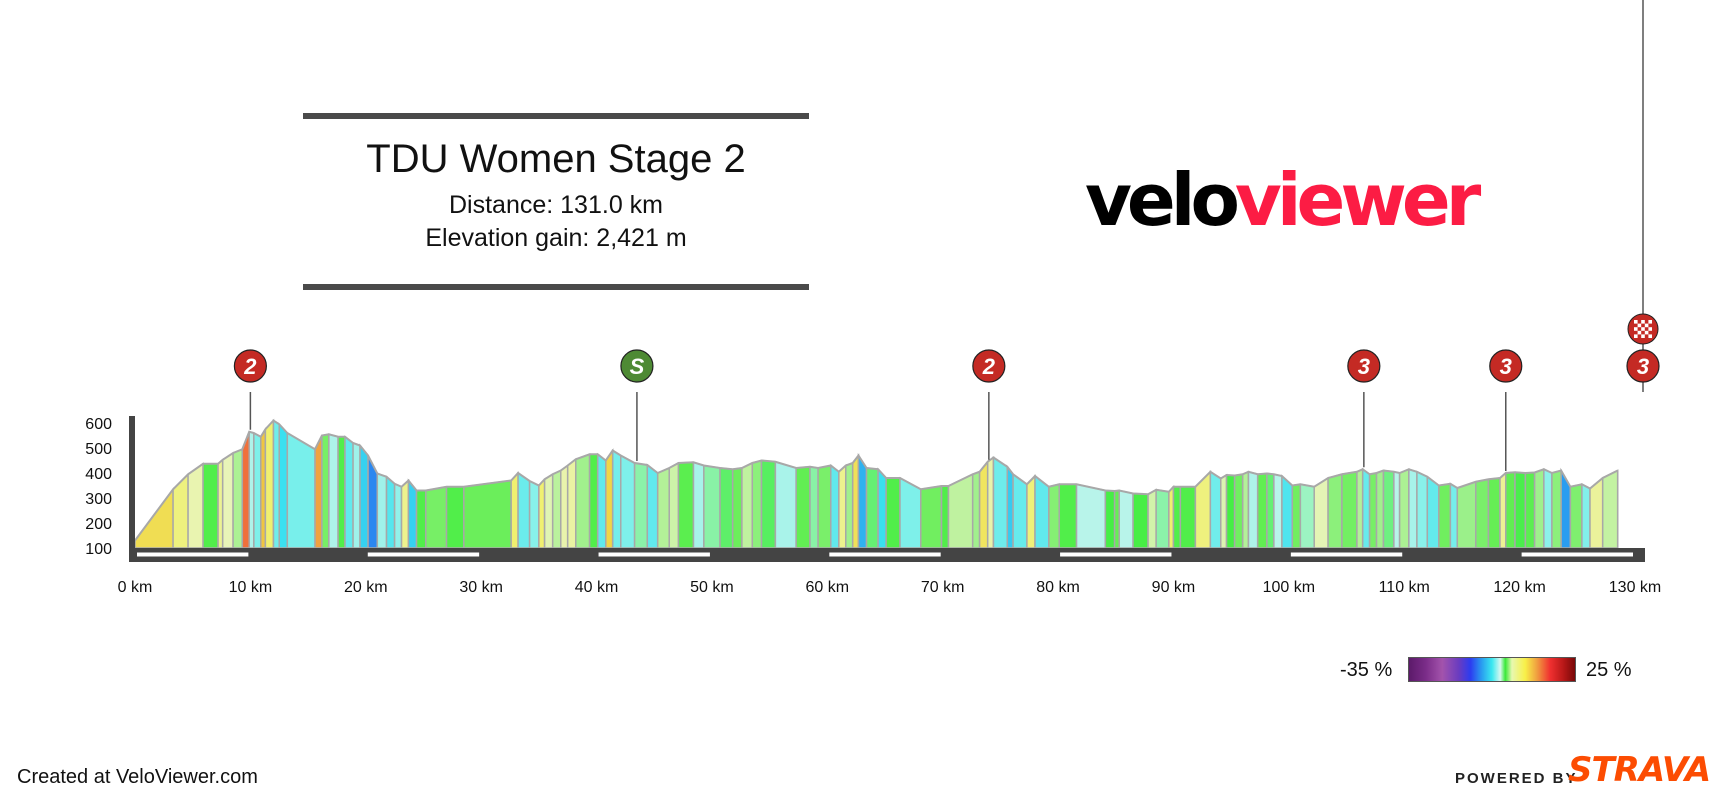 The image size is (1718, 798). I want to click on logo-viewer: viewer, so click(1357, 200).